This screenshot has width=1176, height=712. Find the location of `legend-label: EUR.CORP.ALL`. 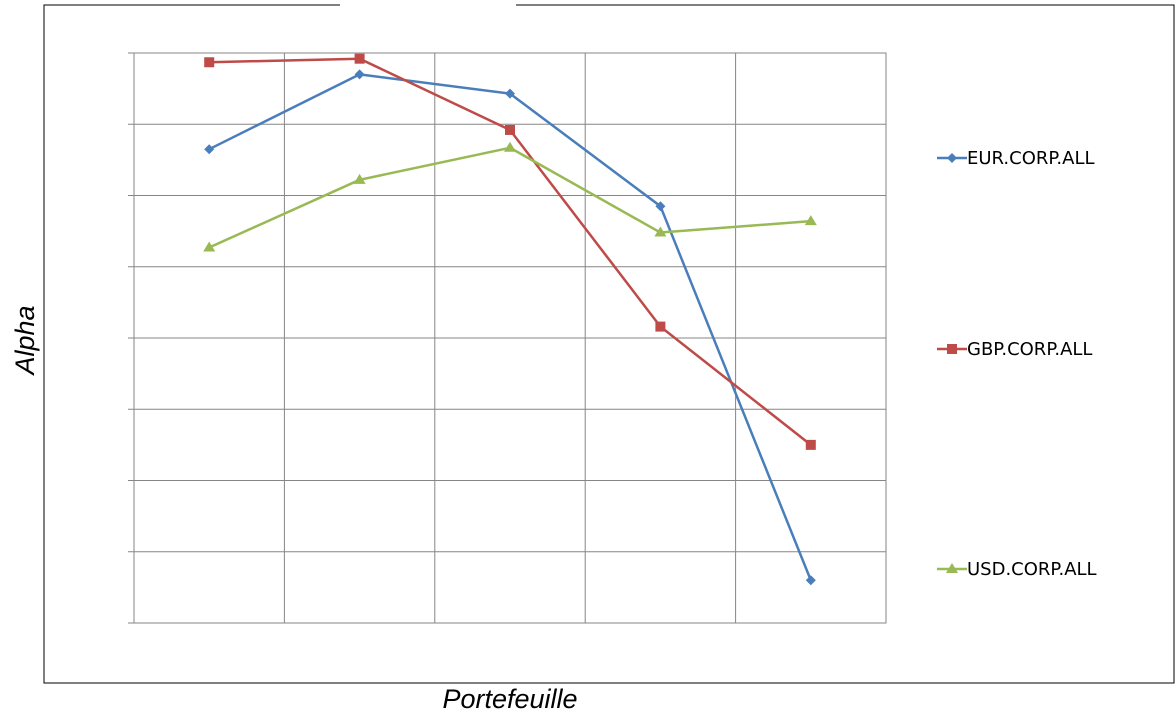

legend-label: EUR.CORP.ALL is located at coordinates (1031, 158).